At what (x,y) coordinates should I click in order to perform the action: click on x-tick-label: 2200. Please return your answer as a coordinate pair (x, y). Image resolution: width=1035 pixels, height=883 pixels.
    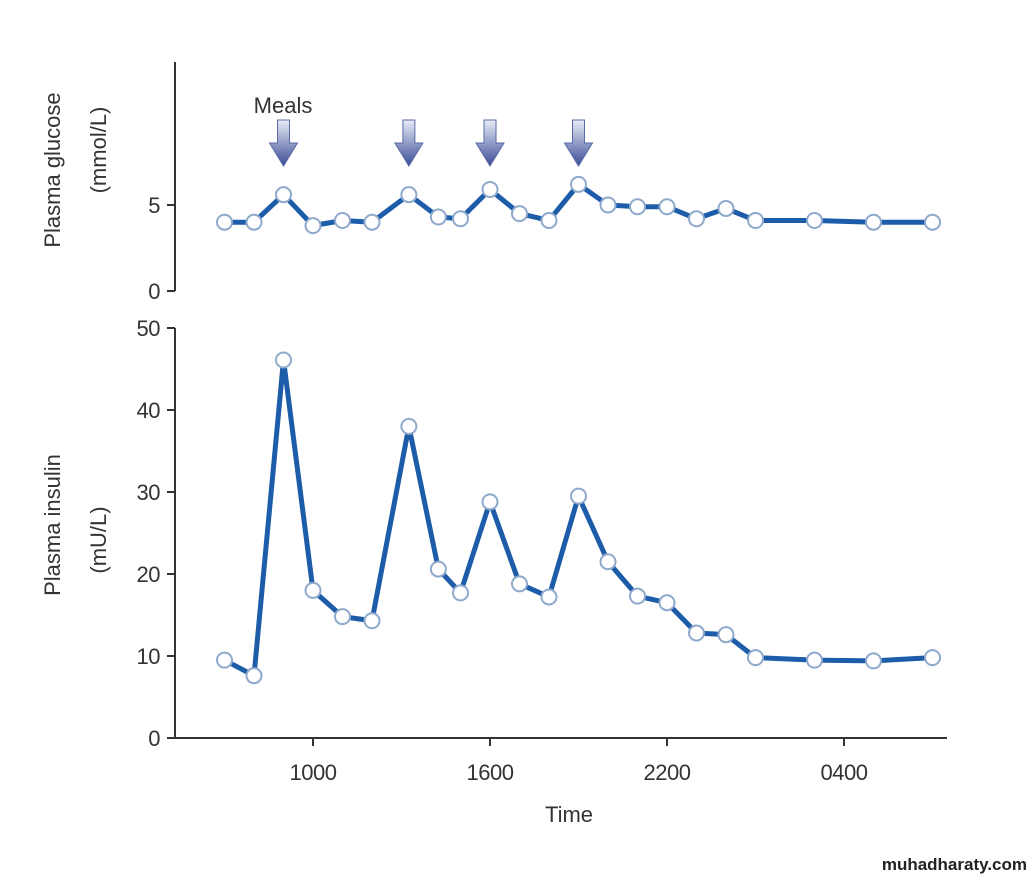
    Looking at the image, I should click on (667, 772).